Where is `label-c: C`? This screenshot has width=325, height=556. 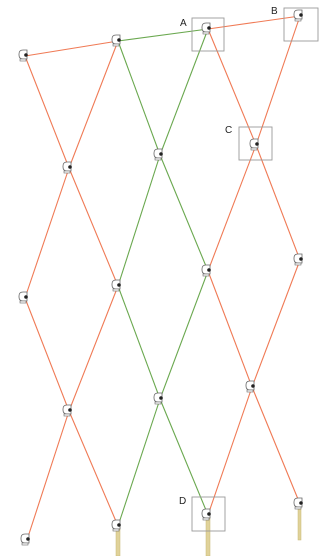
label-c: C is located at coordinates (229, 130).